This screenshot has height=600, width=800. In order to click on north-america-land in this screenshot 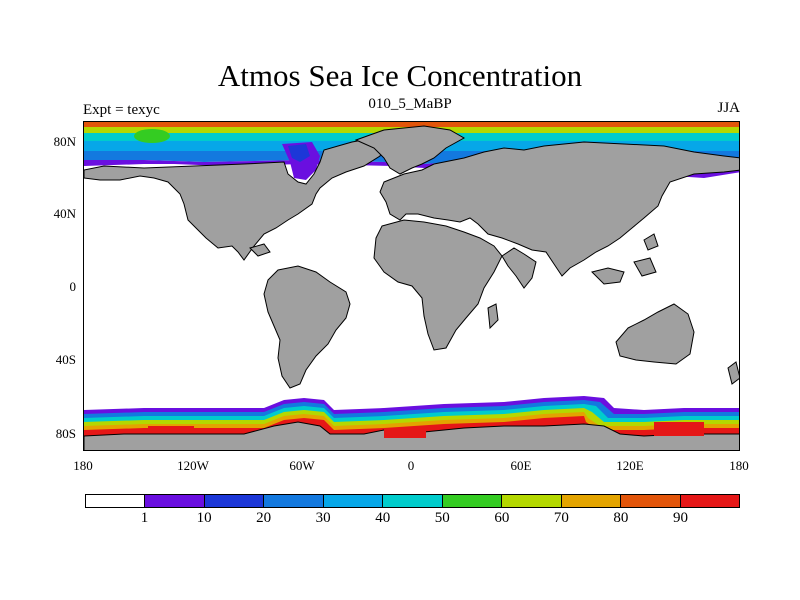, I will do `click(234, 199)`.